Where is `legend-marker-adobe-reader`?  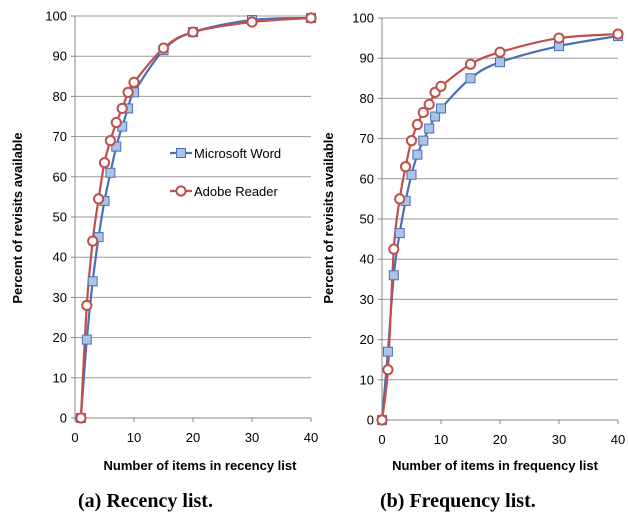
legend-marker-adobe-reader is located at coordinates (181, 191).